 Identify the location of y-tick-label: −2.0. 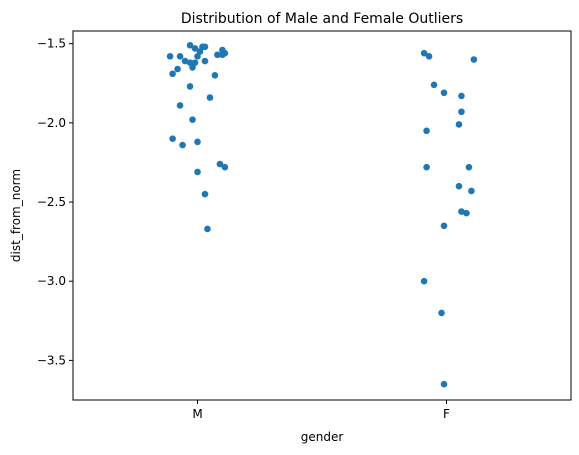
(51, 123).